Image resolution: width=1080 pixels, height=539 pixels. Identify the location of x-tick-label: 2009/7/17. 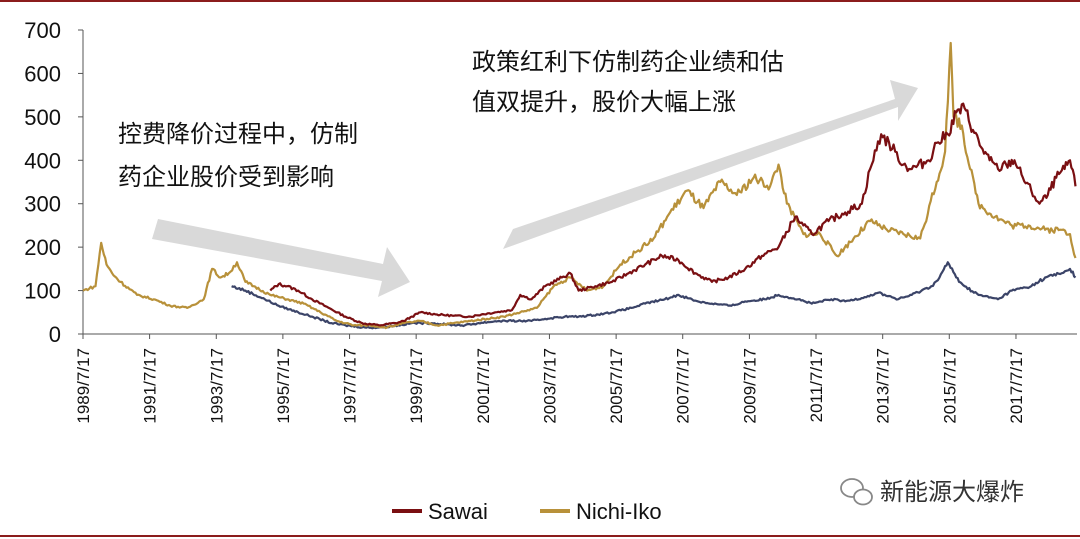
(749, 386).